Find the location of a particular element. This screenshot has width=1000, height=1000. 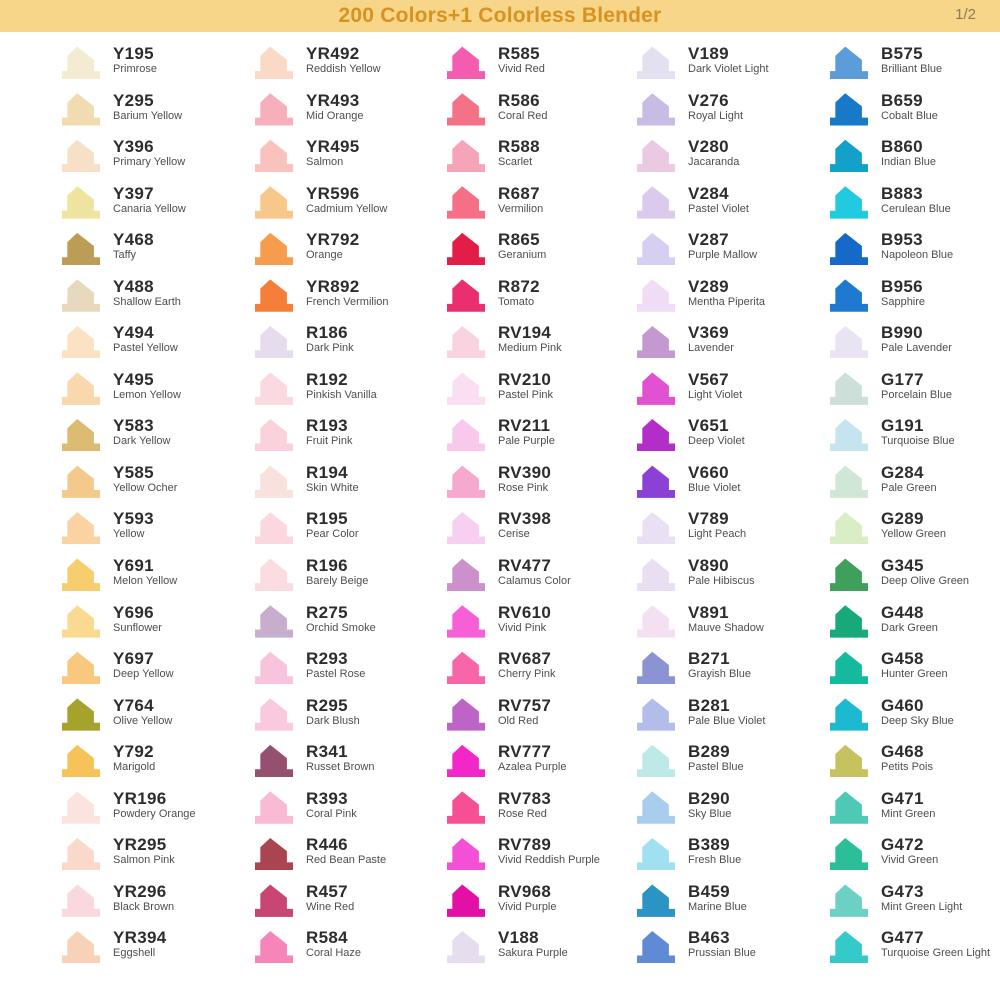

color-name: Fruit Pink is located at coordinates (329, 441).